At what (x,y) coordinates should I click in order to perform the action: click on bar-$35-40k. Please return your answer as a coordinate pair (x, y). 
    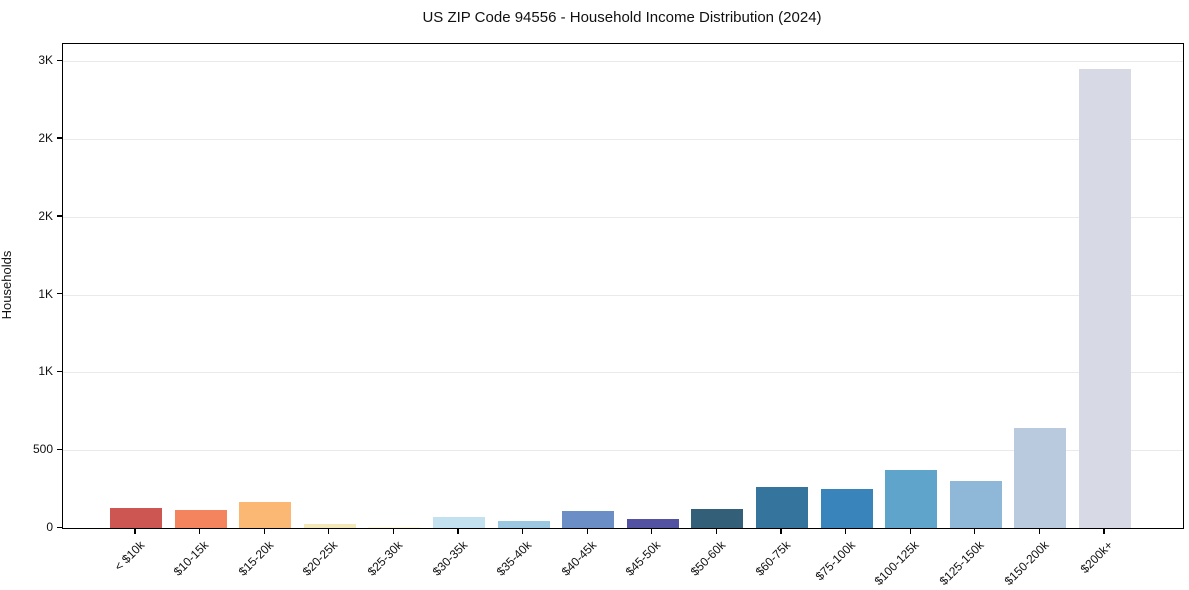
    Looking at the image, I should click on (523, 524).